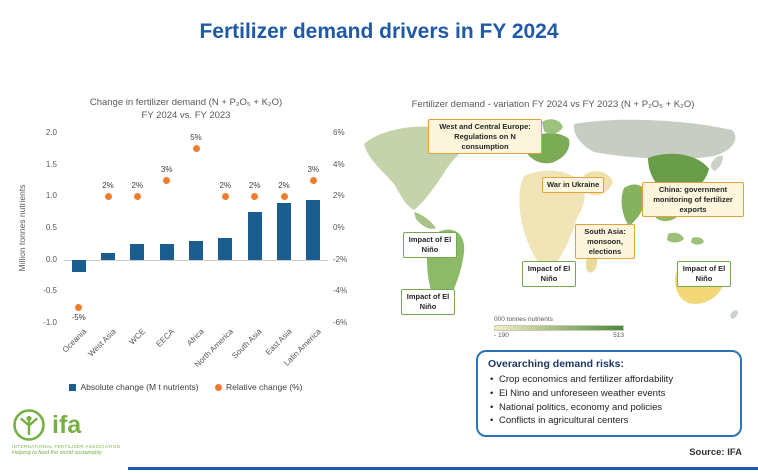 This screenshot has width=758, height=473. Describe the element at coordinates (66, 446) in the screenshot. I see `ifa-logo-subtext: INTERNATIONAL FERTILIZER ASSOCIATION` at that location.